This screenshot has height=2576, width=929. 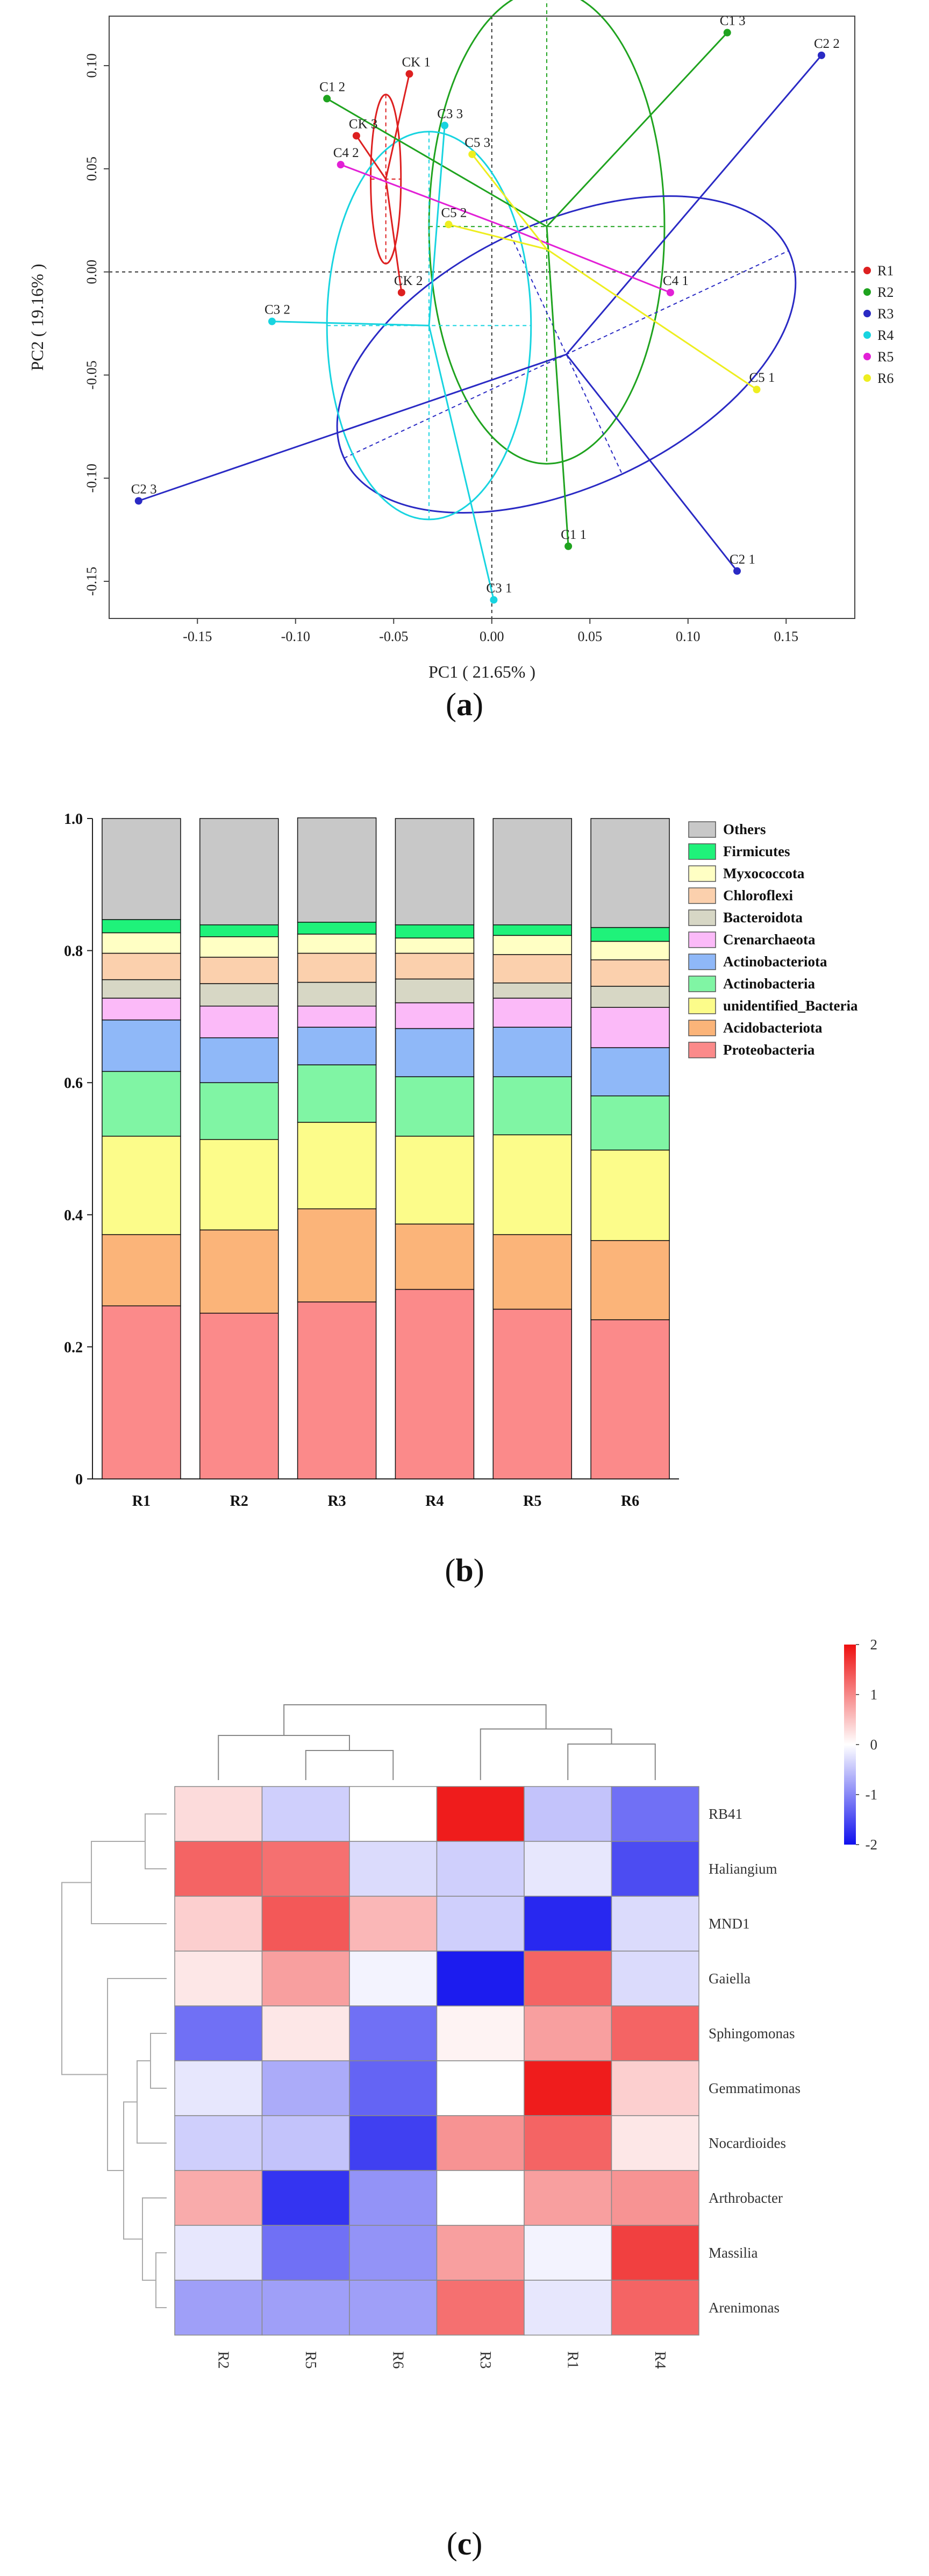 I want to click on x-tick-label: -0.05, so click(x=393, y=637).